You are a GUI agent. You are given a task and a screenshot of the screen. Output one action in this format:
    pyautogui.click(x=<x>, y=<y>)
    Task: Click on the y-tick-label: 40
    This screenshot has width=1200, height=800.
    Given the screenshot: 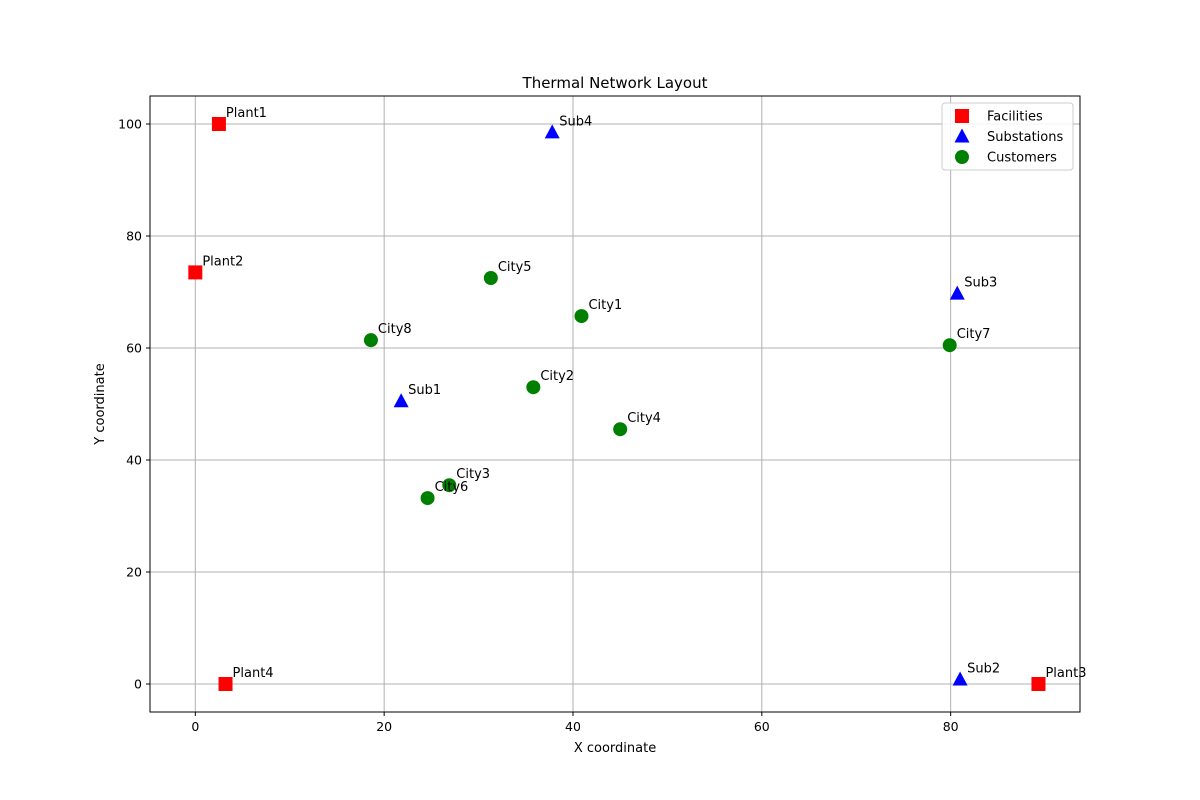 What is the action you would take?
    pyautogui.click(x=134, y=460)
    